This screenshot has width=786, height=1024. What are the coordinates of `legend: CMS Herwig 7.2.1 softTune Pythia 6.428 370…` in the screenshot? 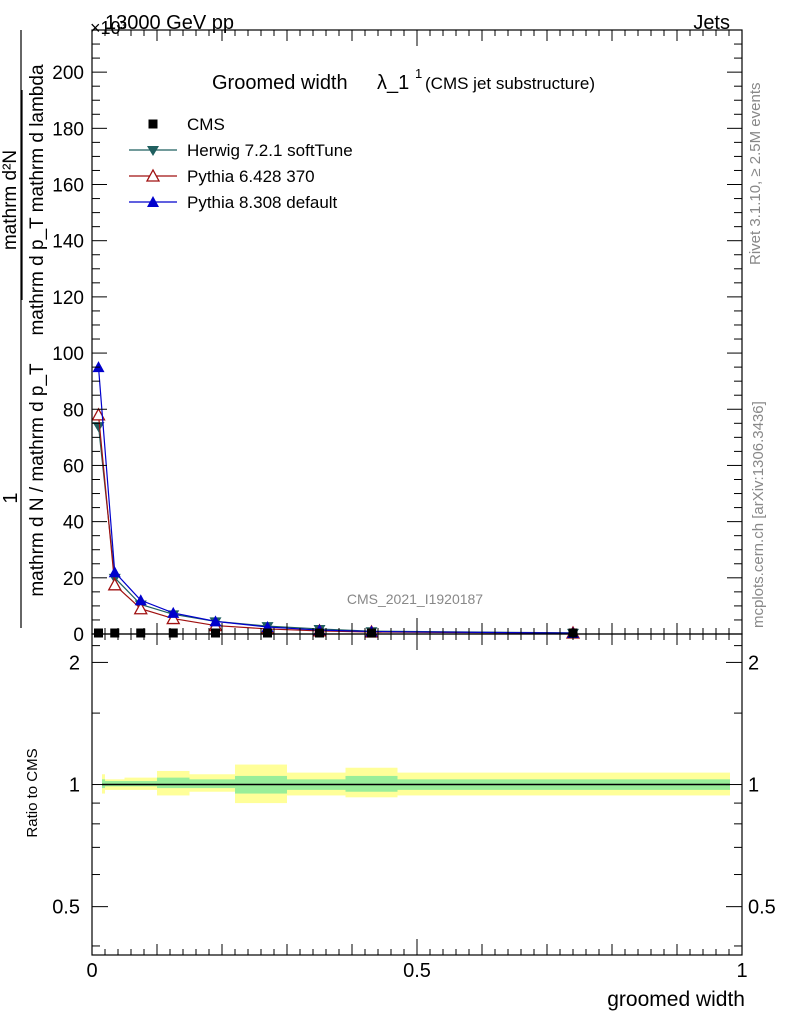 It's located at (241, 163).